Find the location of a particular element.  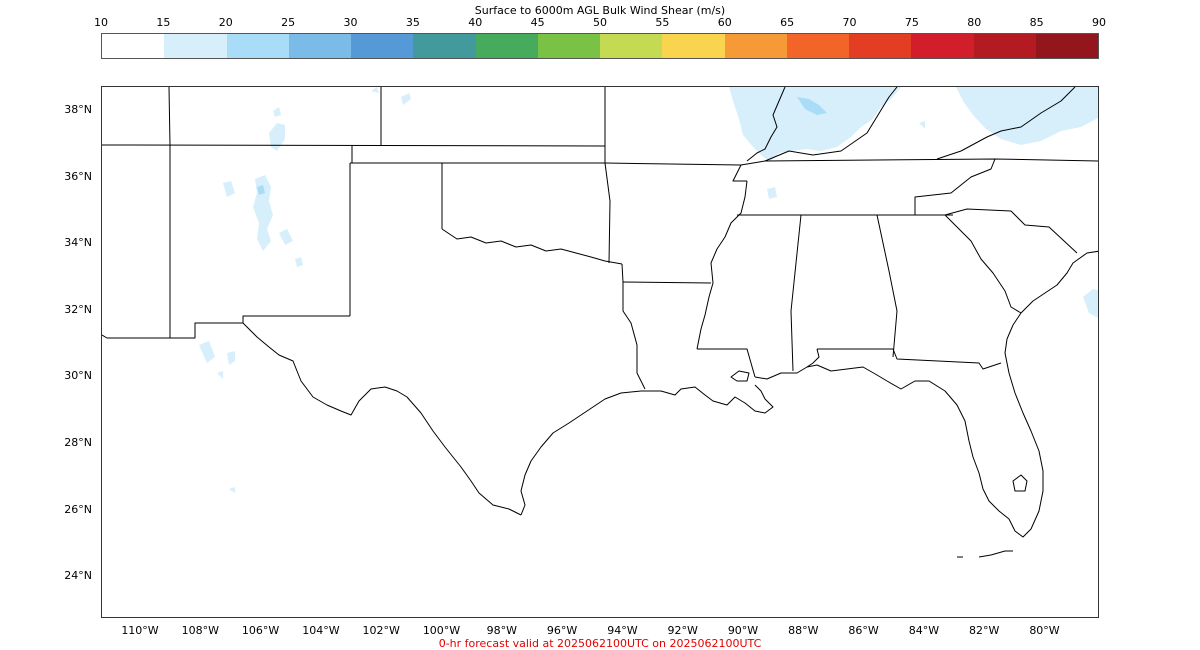

colorbar-tick-label: 40 is located at coordinates (475, 22).